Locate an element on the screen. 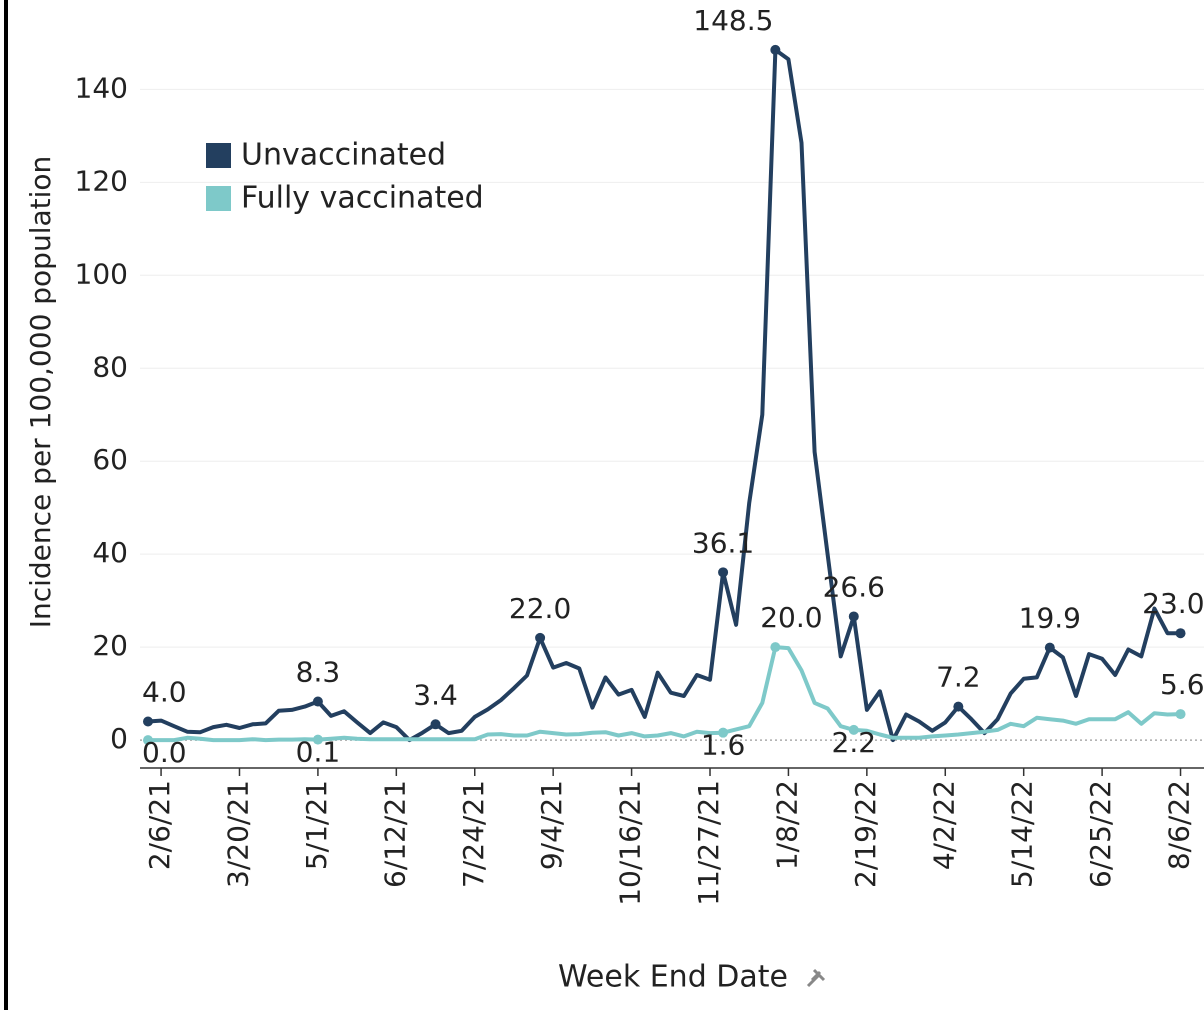 Image resolution: width=1204 pixels, height=1010 pixels. x-tick-label: 1/8/22 is located at coordinates (786, 825).